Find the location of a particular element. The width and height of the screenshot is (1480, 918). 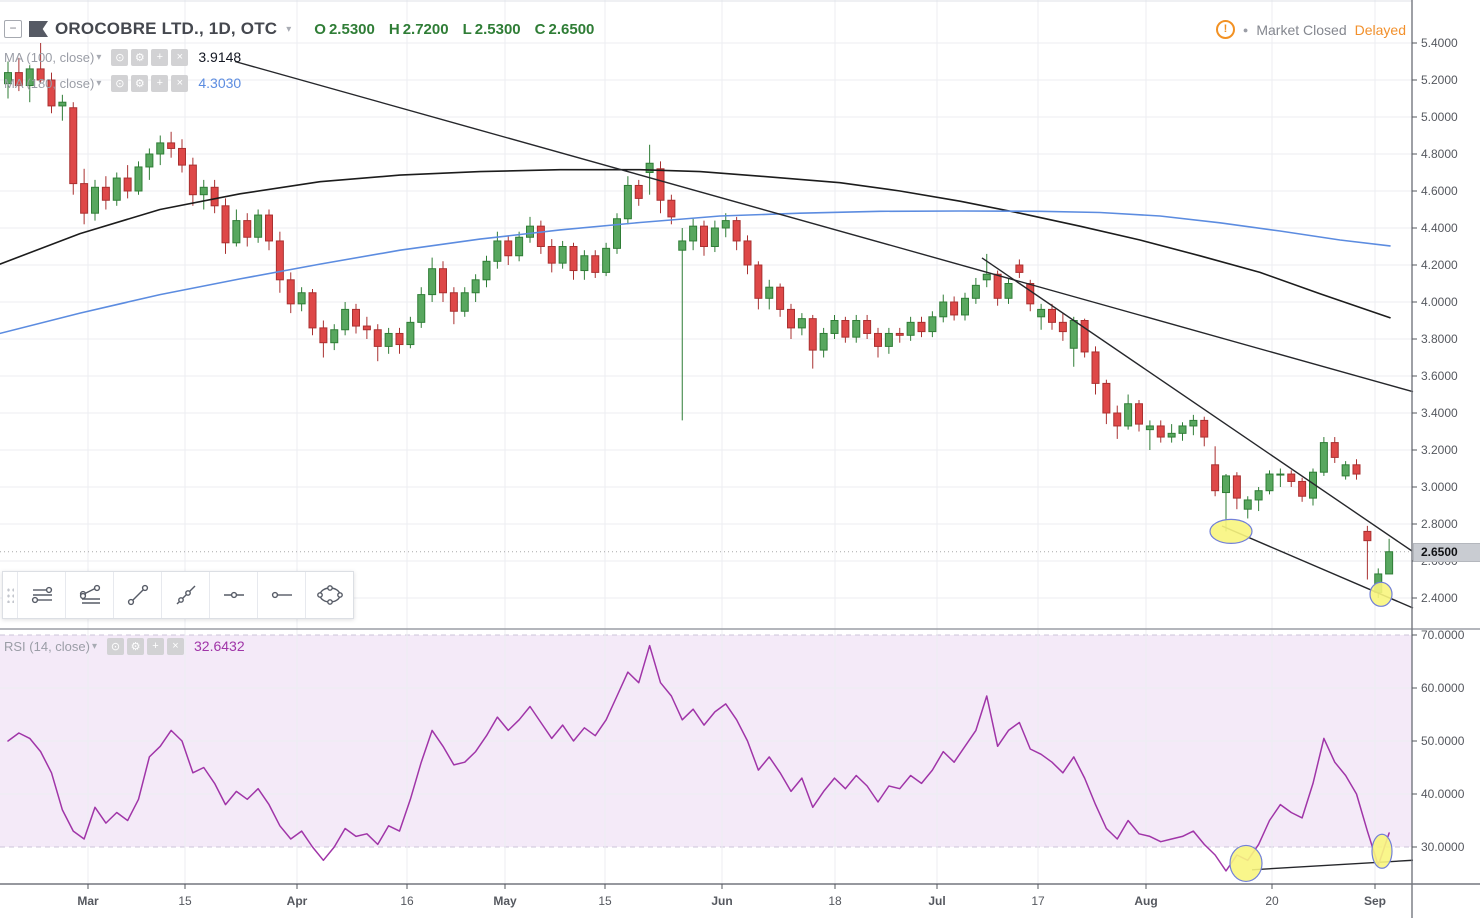

price-tick-label: 5.0000 is located at coordinates (1439, 117).